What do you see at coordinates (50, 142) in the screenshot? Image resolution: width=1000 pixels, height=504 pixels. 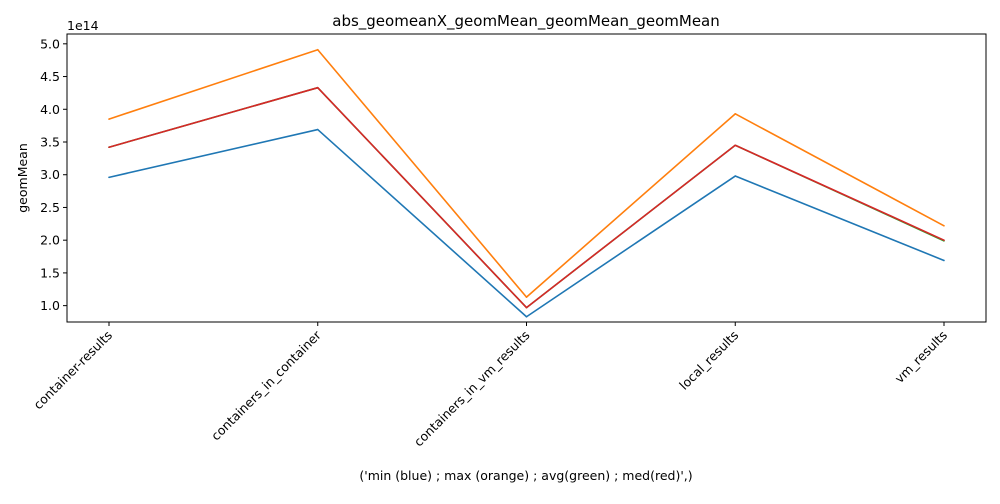 I see `y-tick-label: 3.5` at bounding box center [50, 142].